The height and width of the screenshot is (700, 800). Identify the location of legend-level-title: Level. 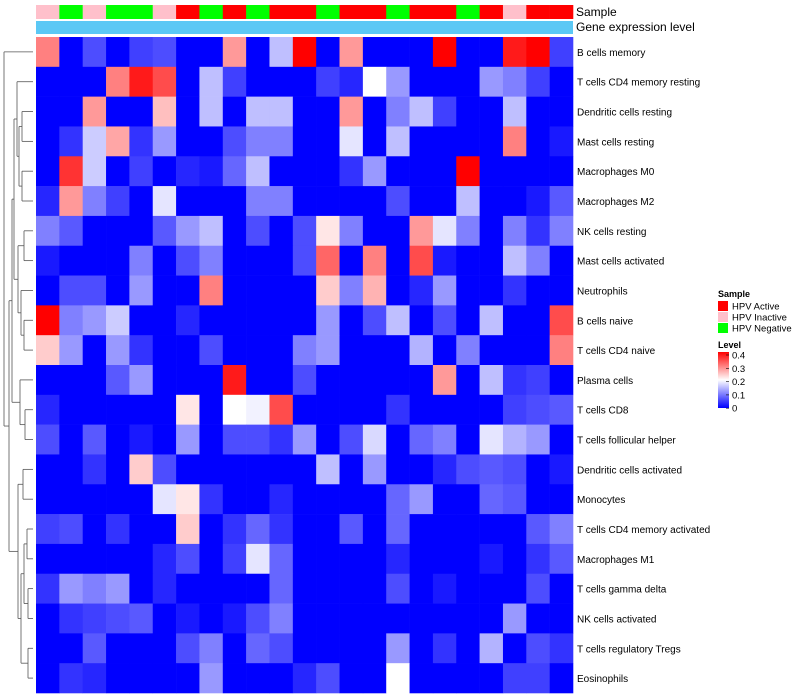
(729, 345).